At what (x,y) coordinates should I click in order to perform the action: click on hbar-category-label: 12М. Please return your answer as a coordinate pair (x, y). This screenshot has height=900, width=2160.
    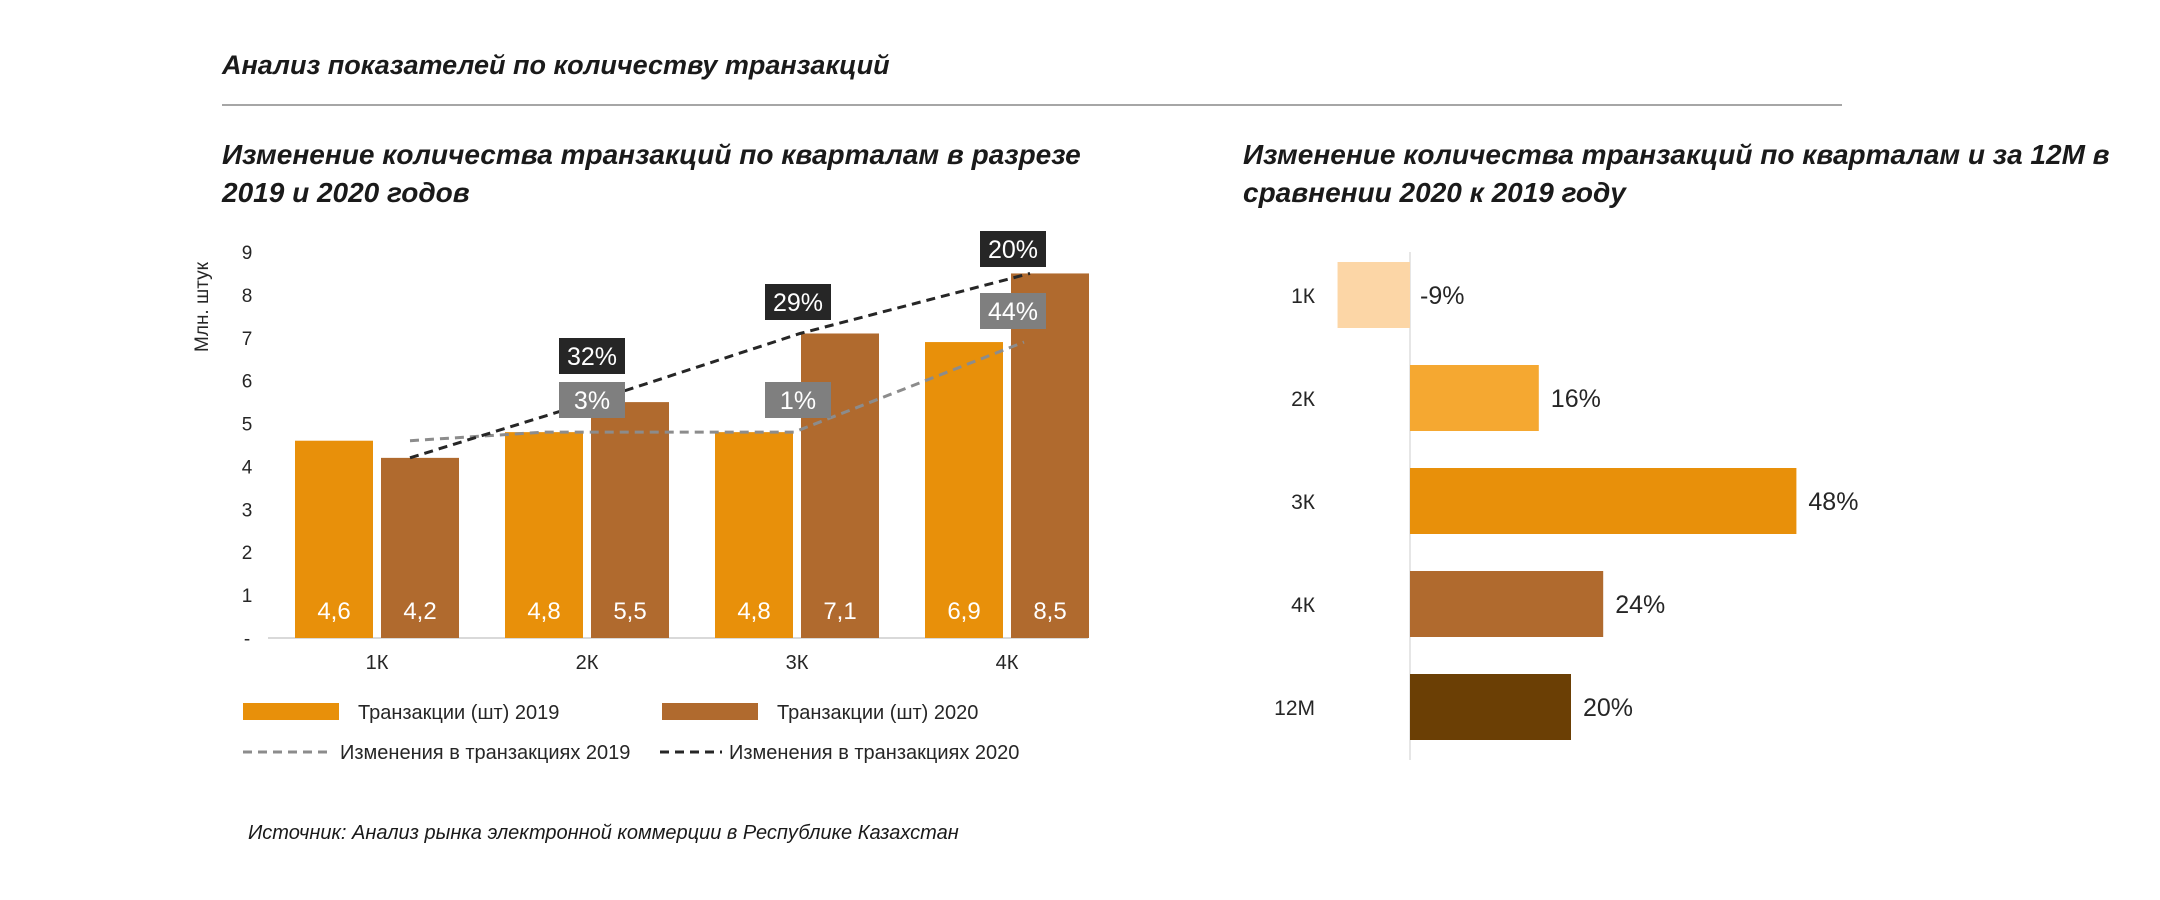
    Looking at the image, I should click on (1294, 708).